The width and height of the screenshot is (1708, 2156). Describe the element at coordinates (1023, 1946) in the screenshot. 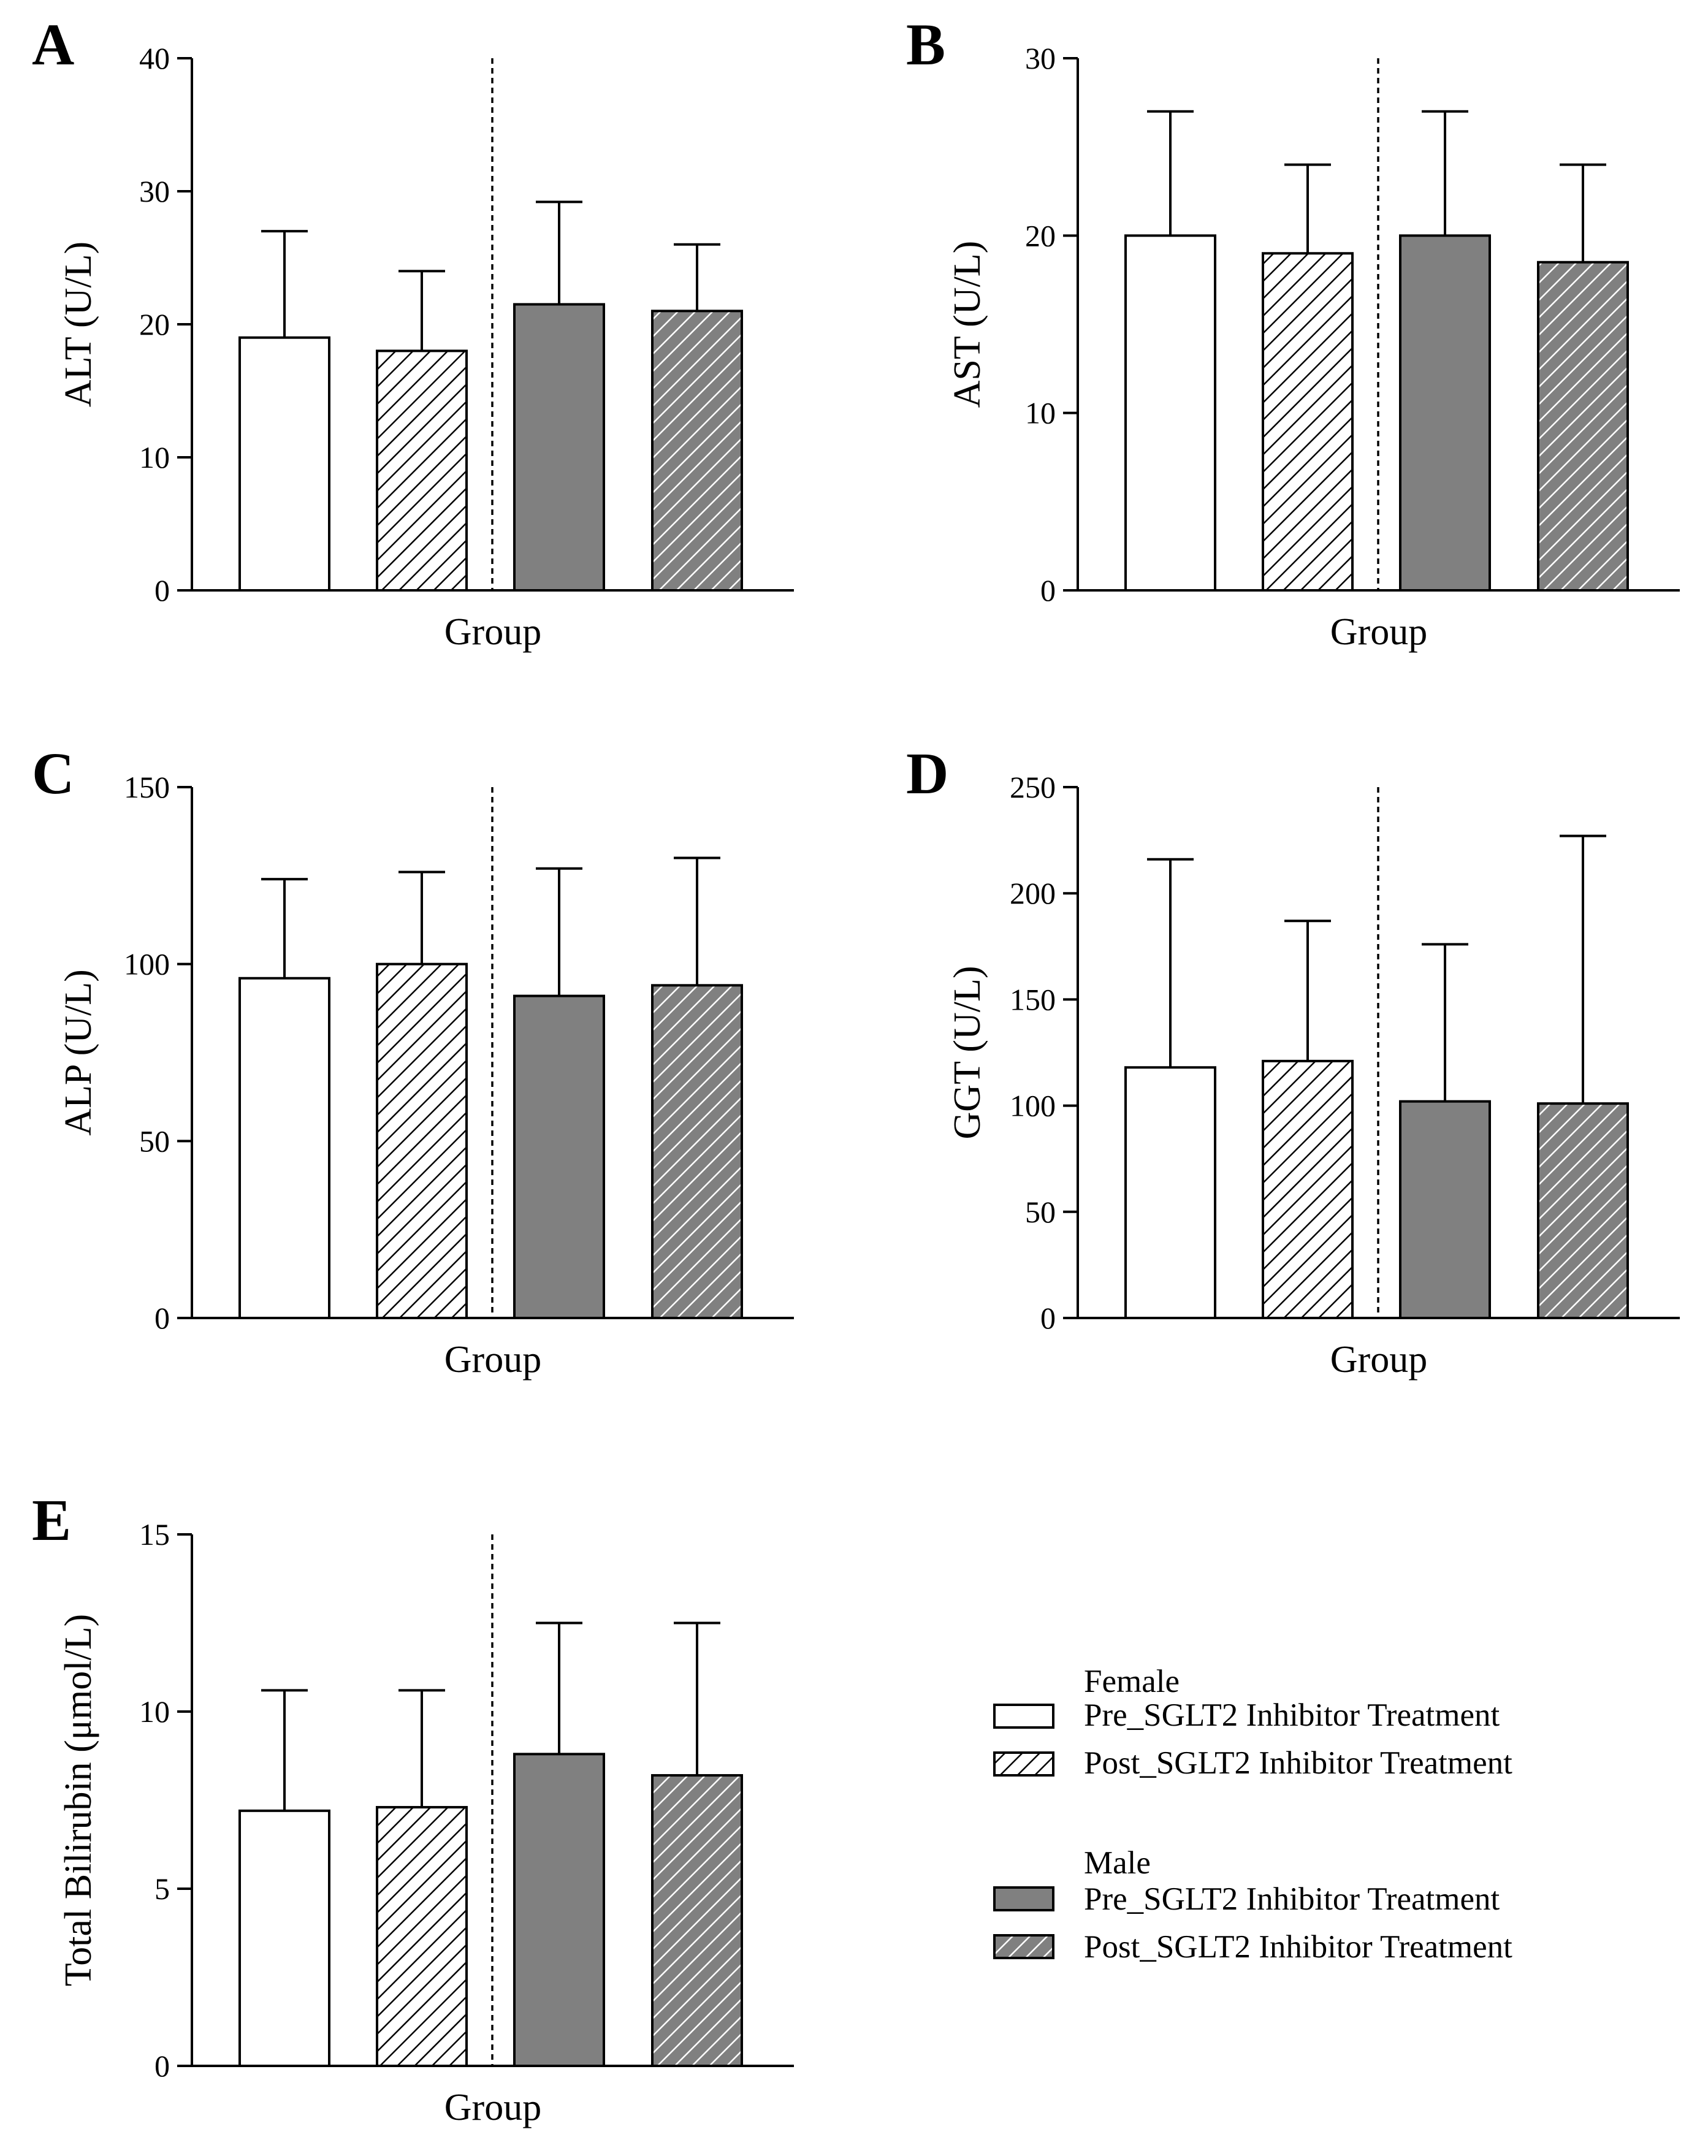

I see `legend-swatch-male-post` at that location.